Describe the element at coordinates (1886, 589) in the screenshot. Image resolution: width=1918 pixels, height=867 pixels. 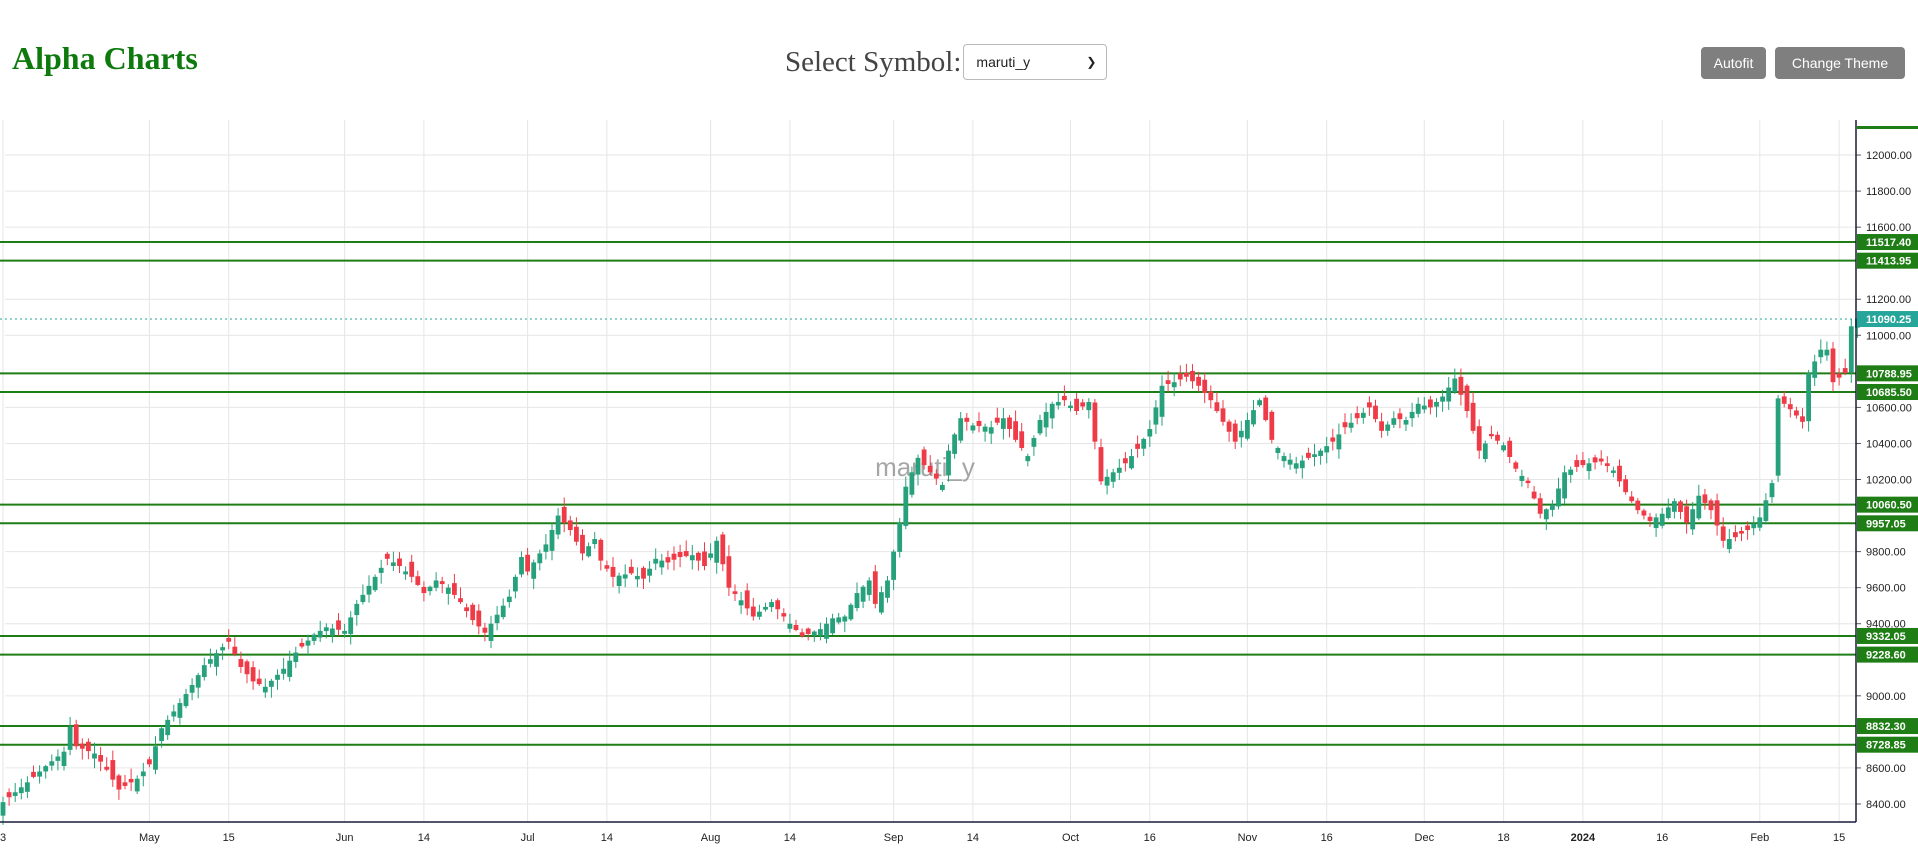
I see `price-tick-label: 9600.00` at that location.